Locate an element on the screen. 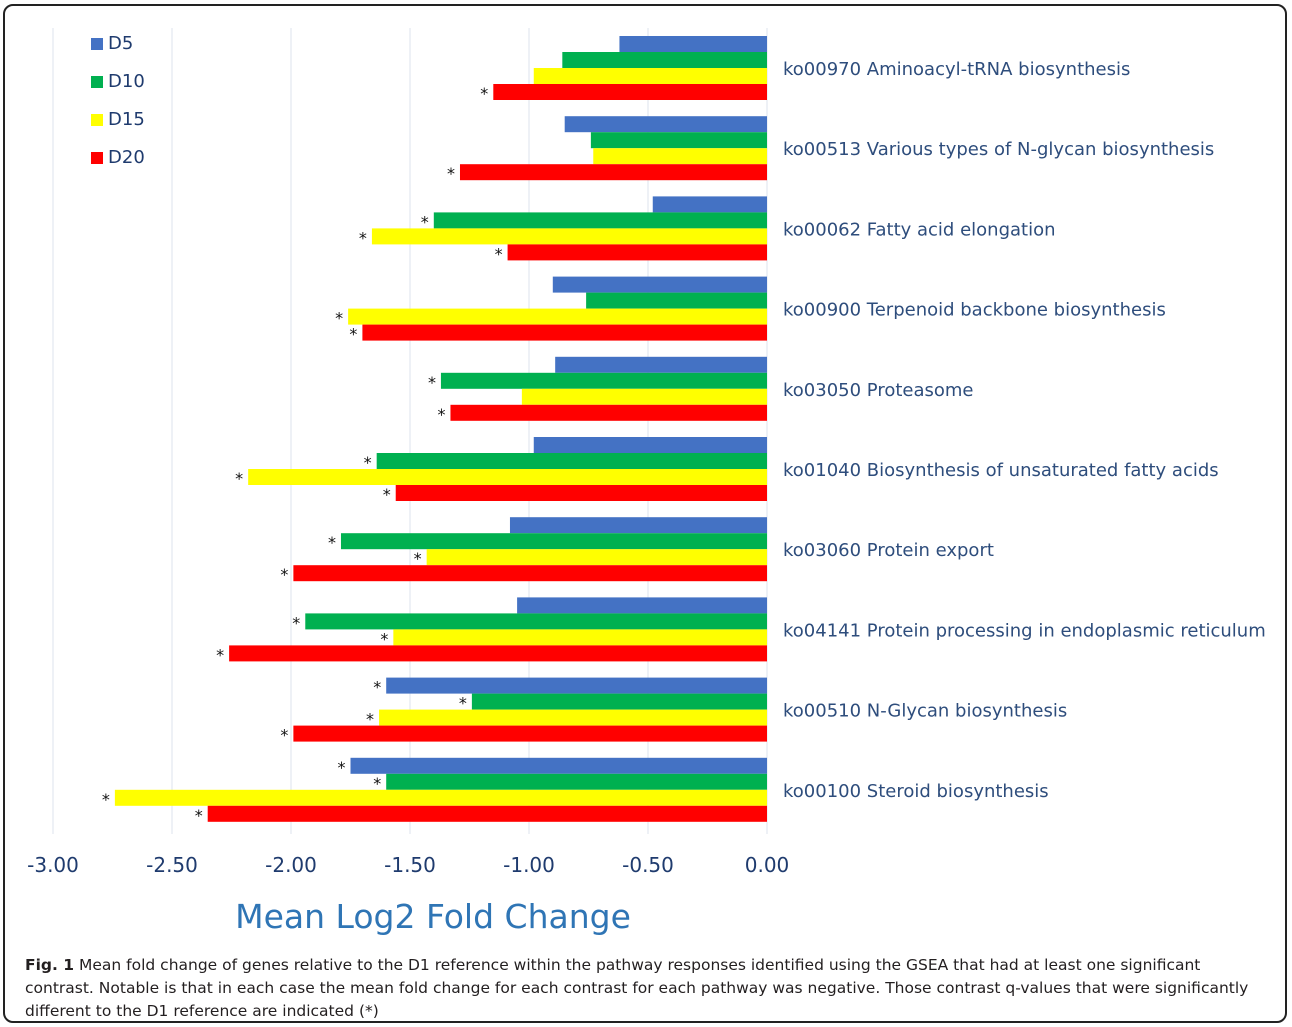 The width and height of the screenshot is (1292, 1027). x-tick-labels: -3.00 -2.50 -2.00 -1.50 -1.00 -0.50 0.00 is located at coordinates (408, 865).